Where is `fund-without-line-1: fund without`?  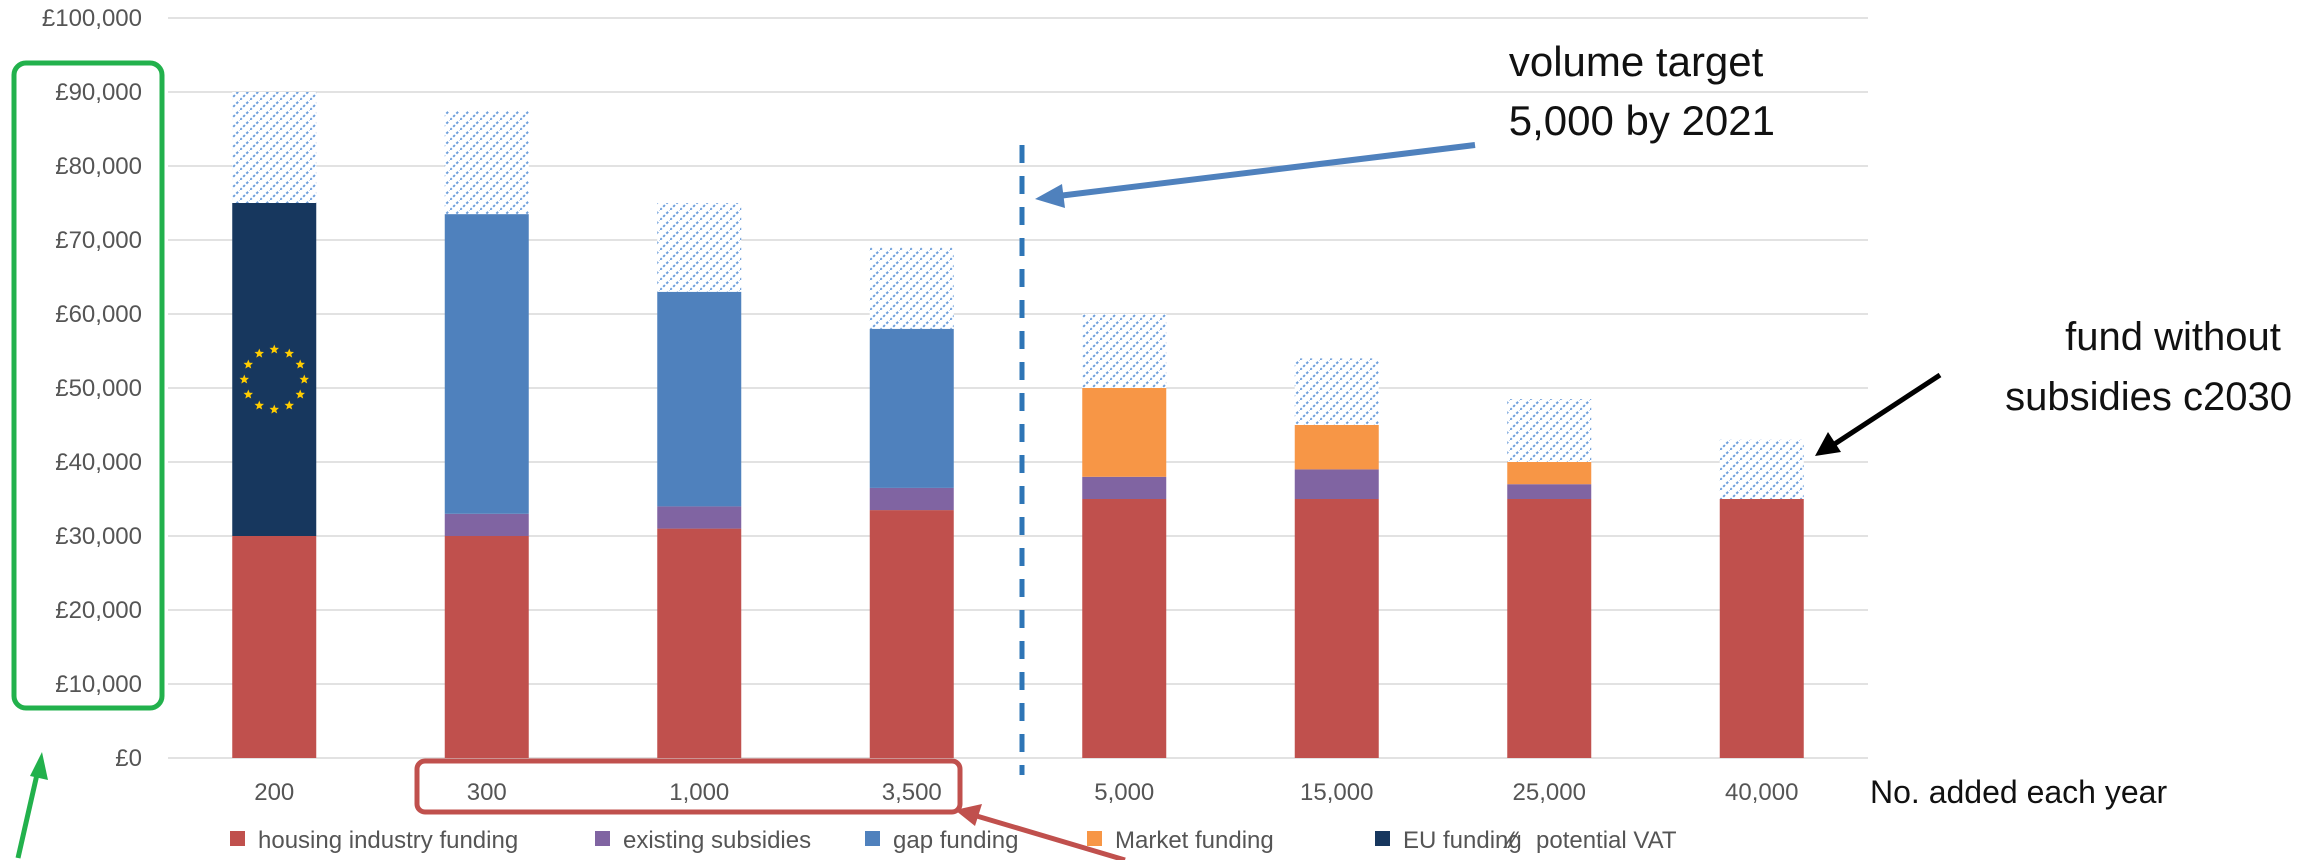 fund-without-line-1: fund without is located at coordinates (2173, 337).